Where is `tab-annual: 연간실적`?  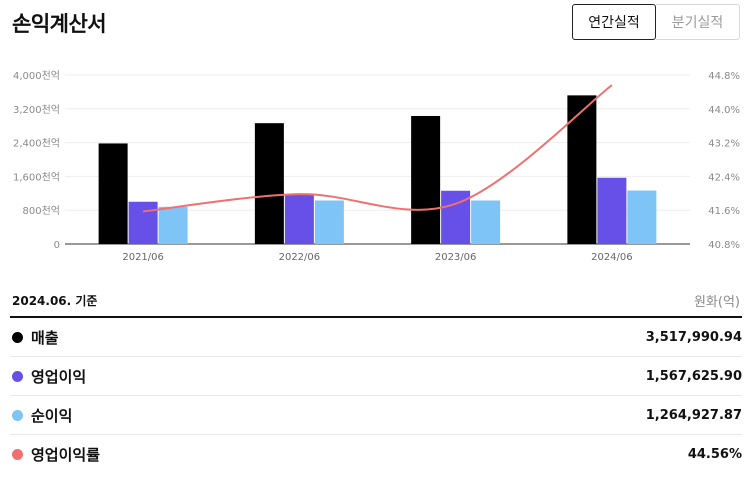
tab-annual: 연간실적 is located at coordinates (614, 22).